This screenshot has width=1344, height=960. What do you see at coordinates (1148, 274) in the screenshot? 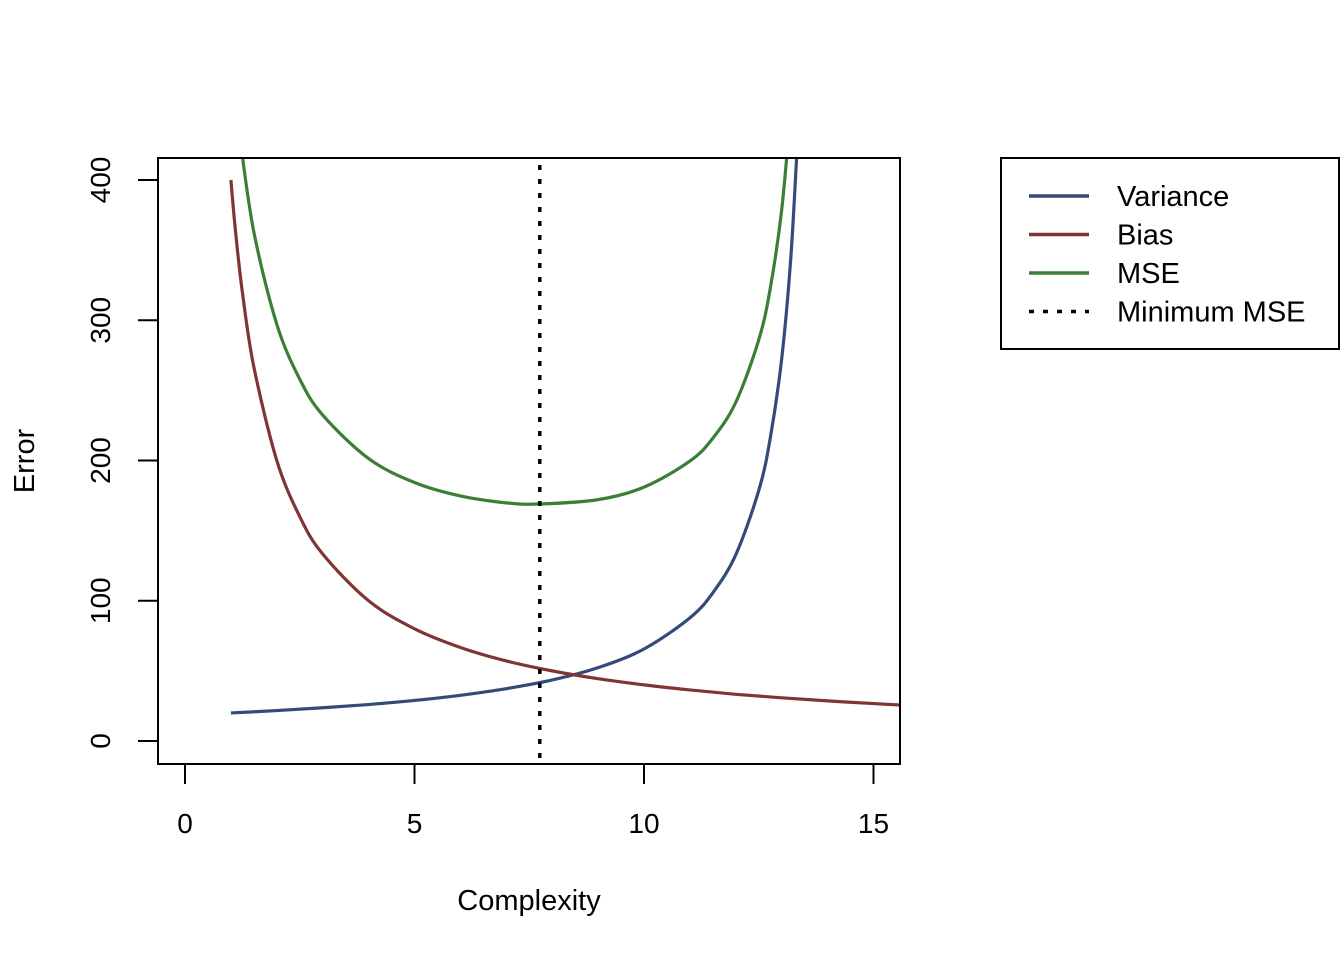
I see `legend-label: MSE` at bounding box center [1148, 274].